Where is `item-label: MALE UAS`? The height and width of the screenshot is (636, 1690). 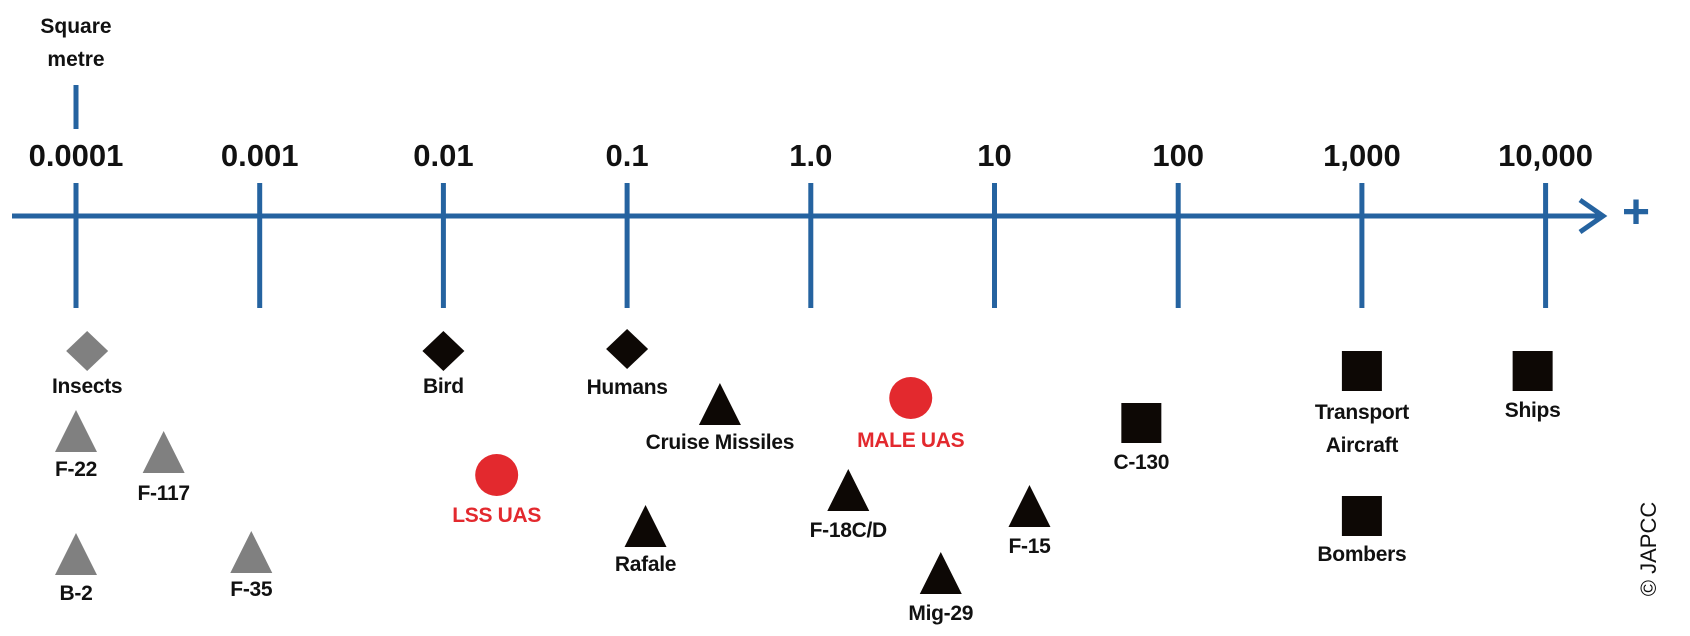
item-label: MALE UAS is located at coordinates (911, 440).